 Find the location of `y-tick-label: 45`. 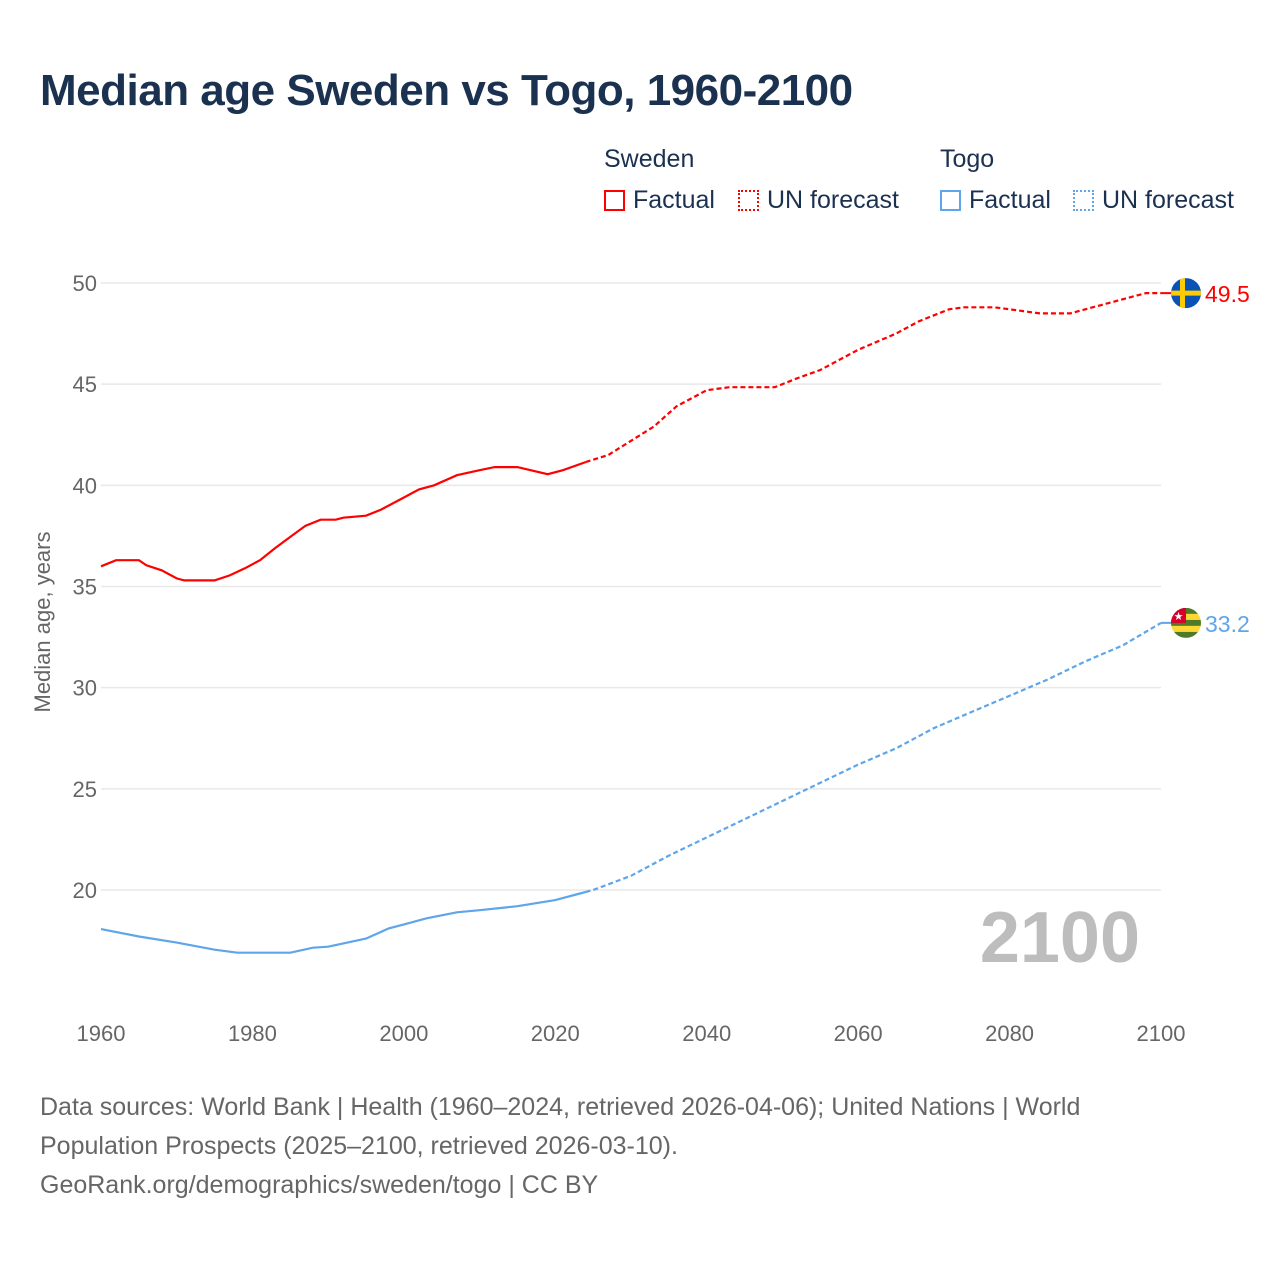

y-tick-label: 45 is located at coordinates (85, 384).